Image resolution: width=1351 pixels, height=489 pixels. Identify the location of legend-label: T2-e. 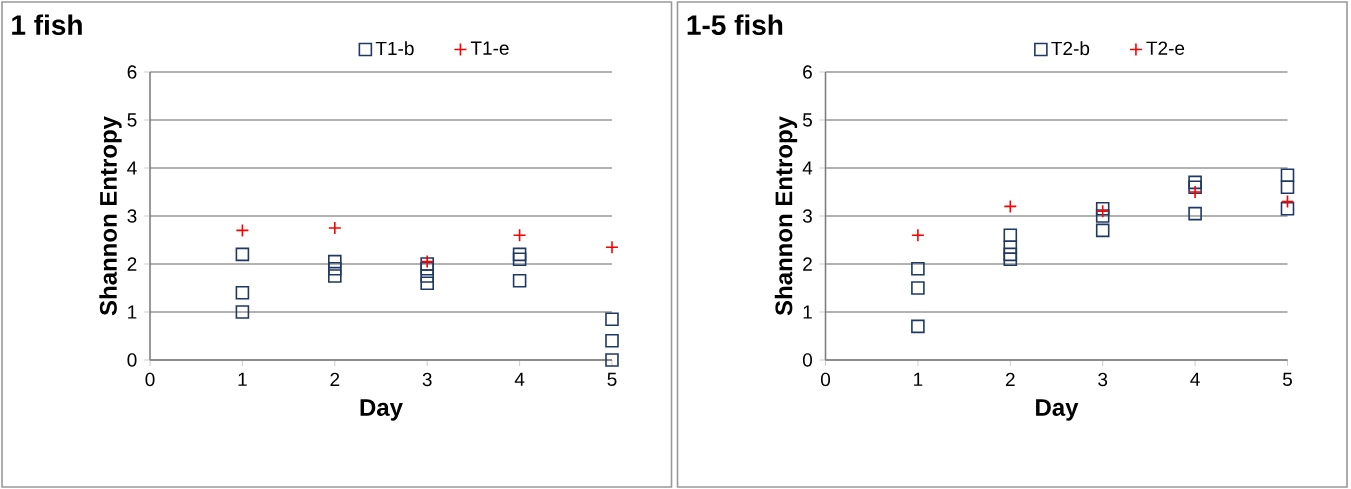
(1165, 48).